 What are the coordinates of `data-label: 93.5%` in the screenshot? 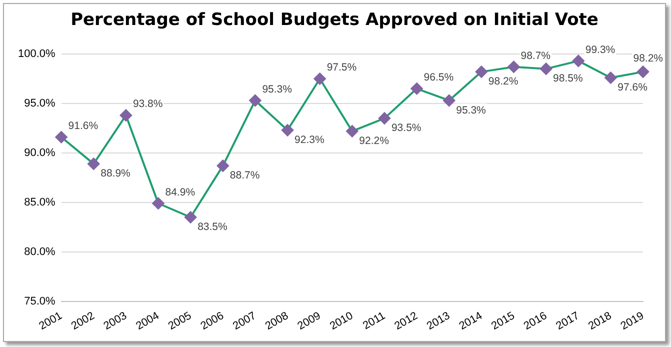 It's located at (406, 128).